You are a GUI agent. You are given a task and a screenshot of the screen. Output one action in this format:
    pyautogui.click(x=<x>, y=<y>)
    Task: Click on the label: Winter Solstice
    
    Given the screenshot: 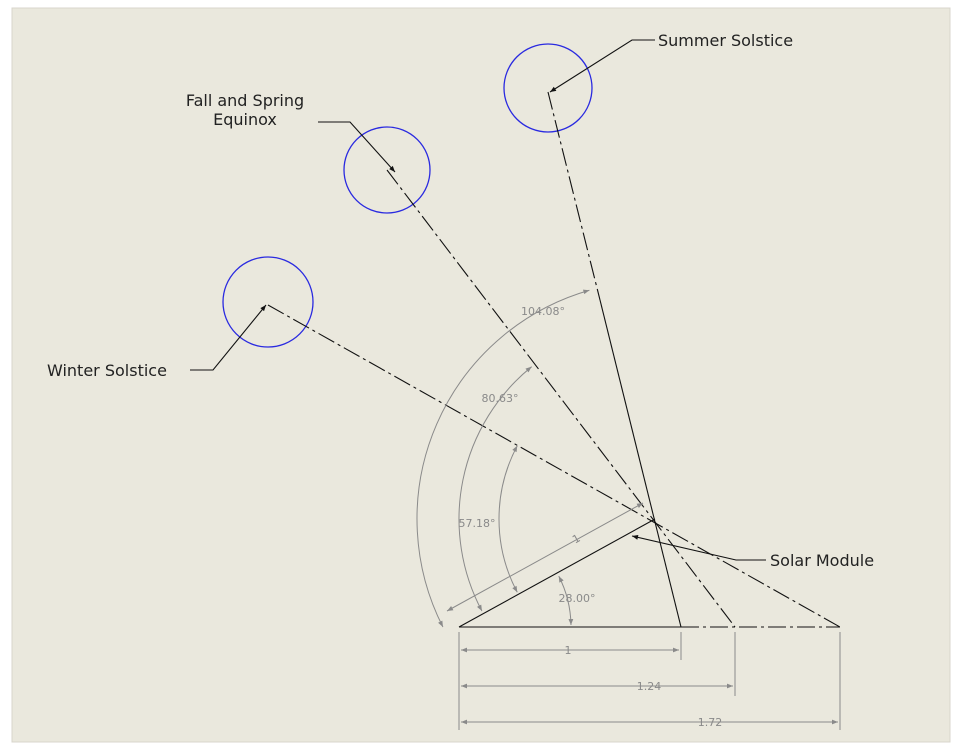 What is the action you would take?
    pyautogui.click(x=107, y=370)
    